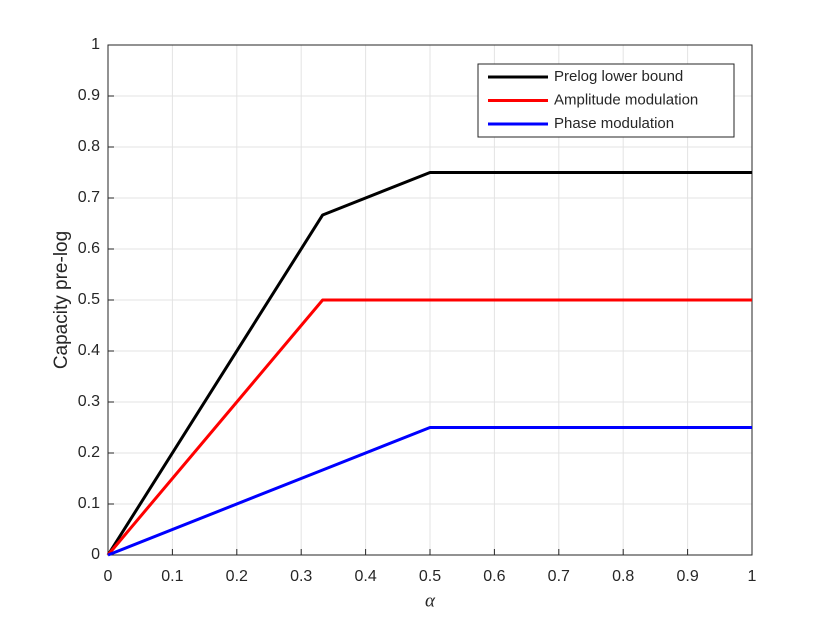  I want to click on legend-label: Prelog lower bound, so click(618, 76).